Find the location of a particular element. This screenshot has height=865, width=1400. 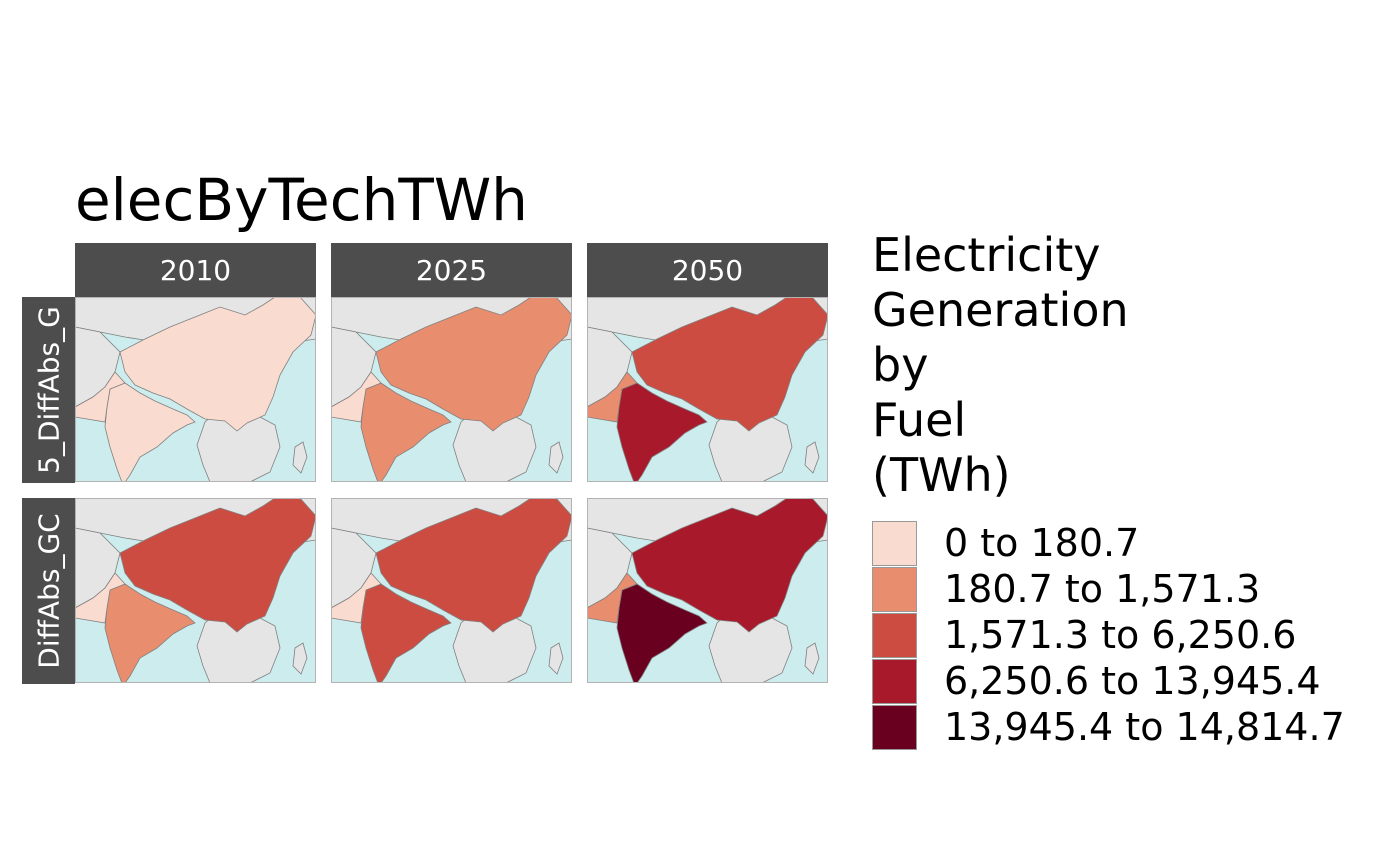

legend-title: Electricity Generation by Fuel (TWh) is located at coordinates (1000, 365).